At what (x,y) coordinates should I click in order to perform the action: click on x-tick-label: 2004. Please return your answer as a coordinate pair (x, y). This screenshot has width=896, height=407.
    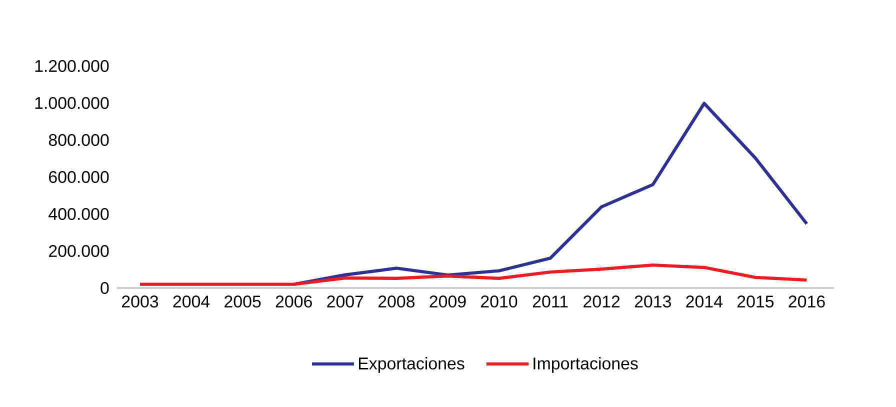
    Looking at the image, I should click on (191, 302).